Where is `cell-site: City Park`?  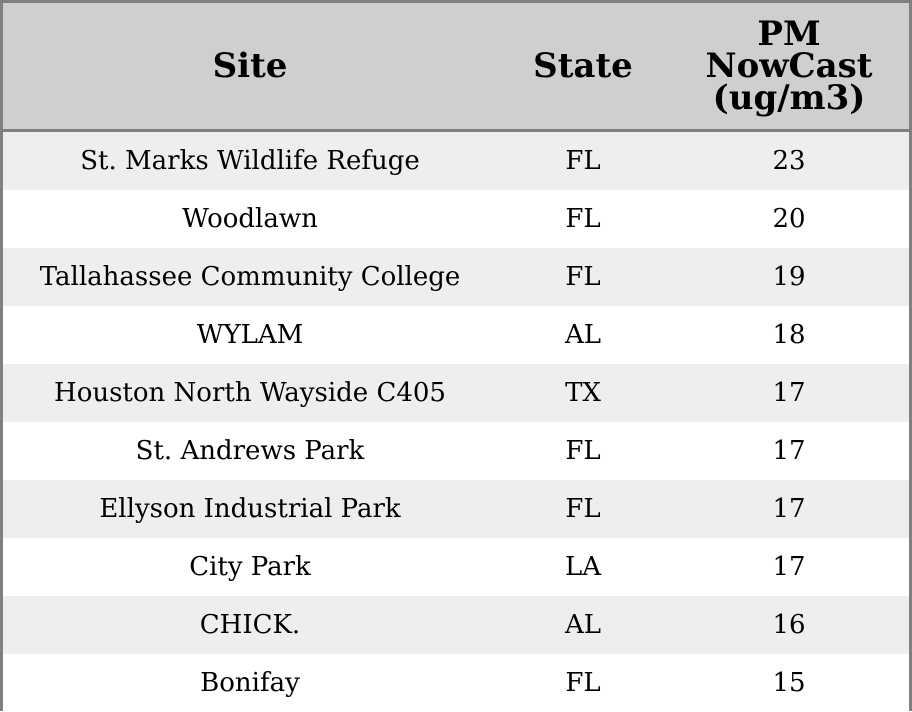
cell-site: City Park is located at coordinates (250, 567).